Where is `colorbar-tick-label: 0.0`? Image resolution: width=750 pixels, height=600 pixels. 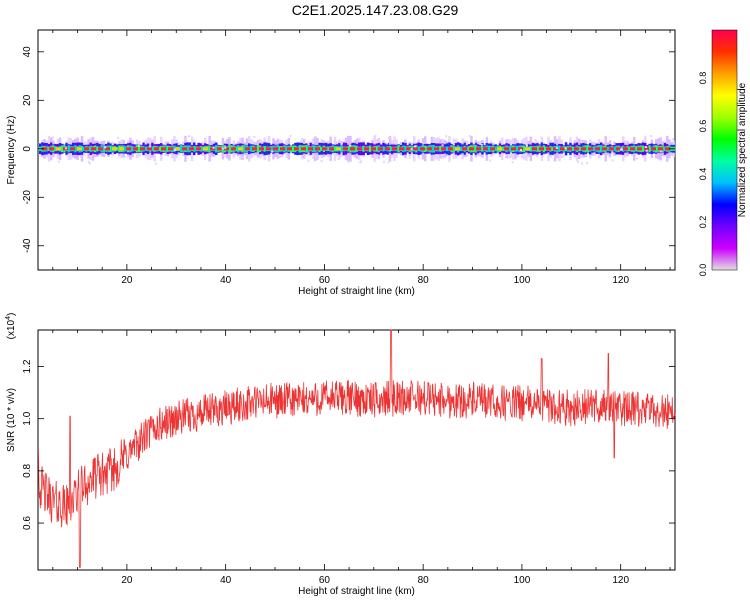 colorbar-tick-label: 0.0 is located at coordinates (703, 270).